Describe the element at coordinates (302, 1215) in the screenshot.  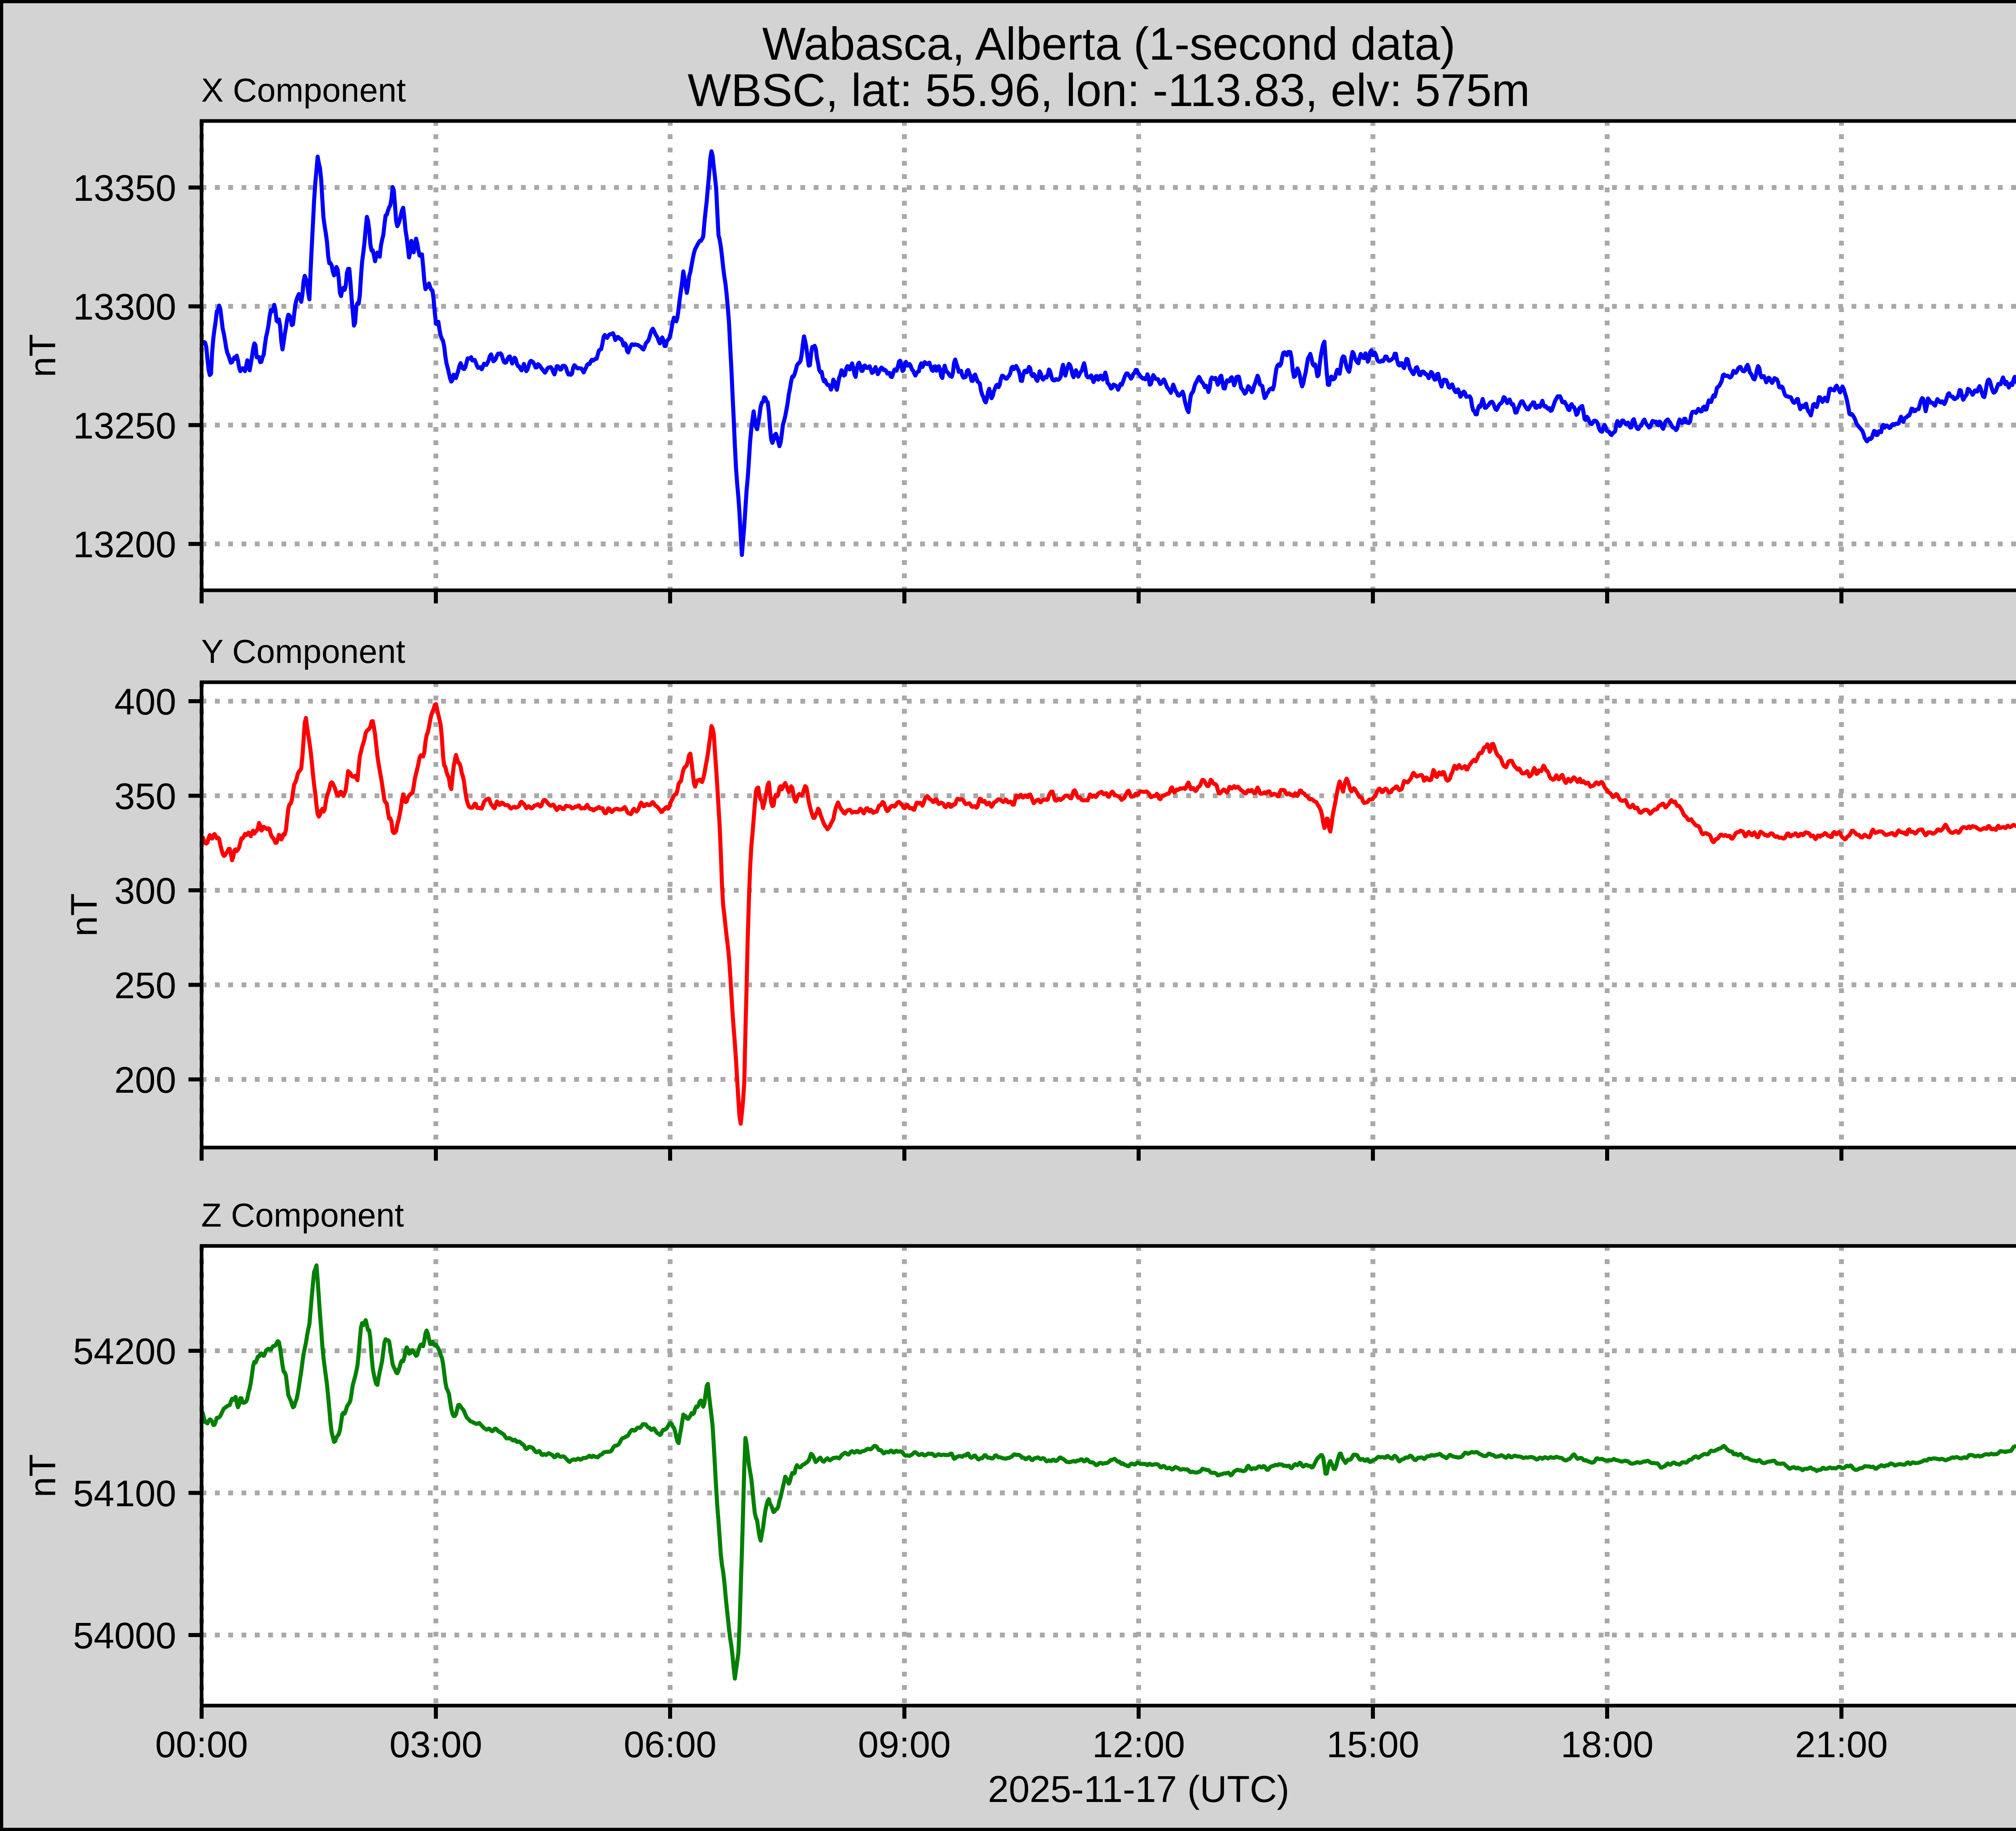
I see `svg-text: Z Component` at that location.